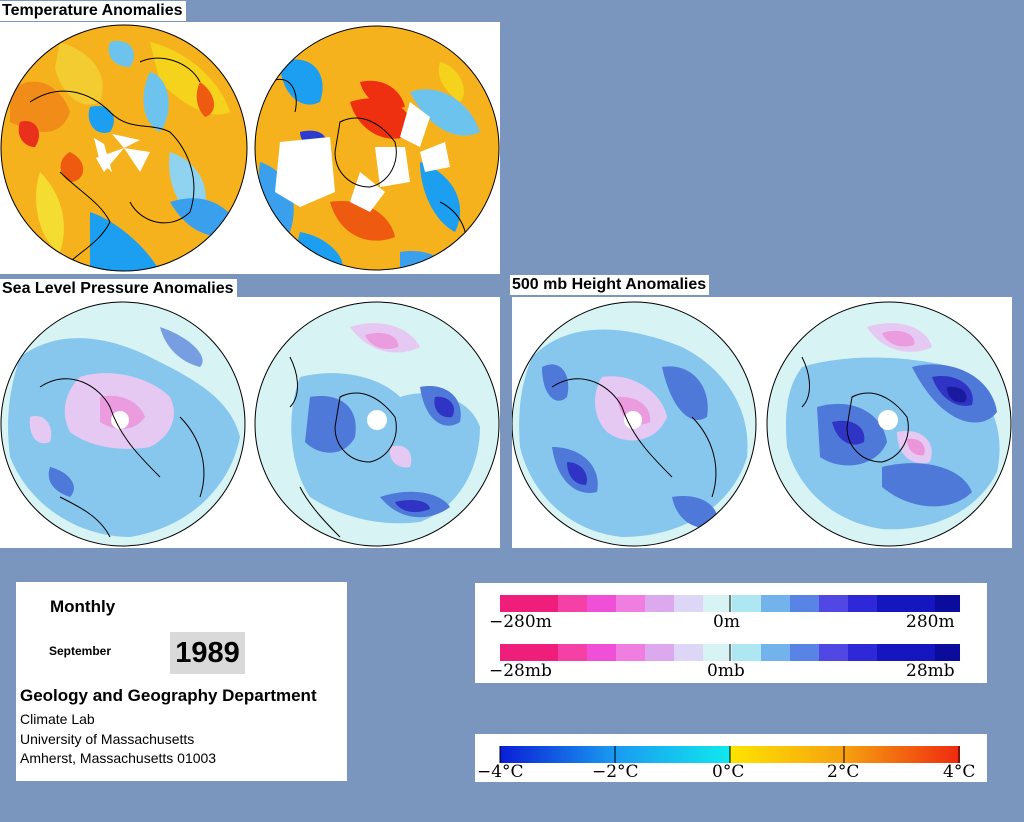 The image size is (1024, 822). Describe the element at coordinates (520, 622) in the screenshot. I see `height-legend-min: −280m` at that location.